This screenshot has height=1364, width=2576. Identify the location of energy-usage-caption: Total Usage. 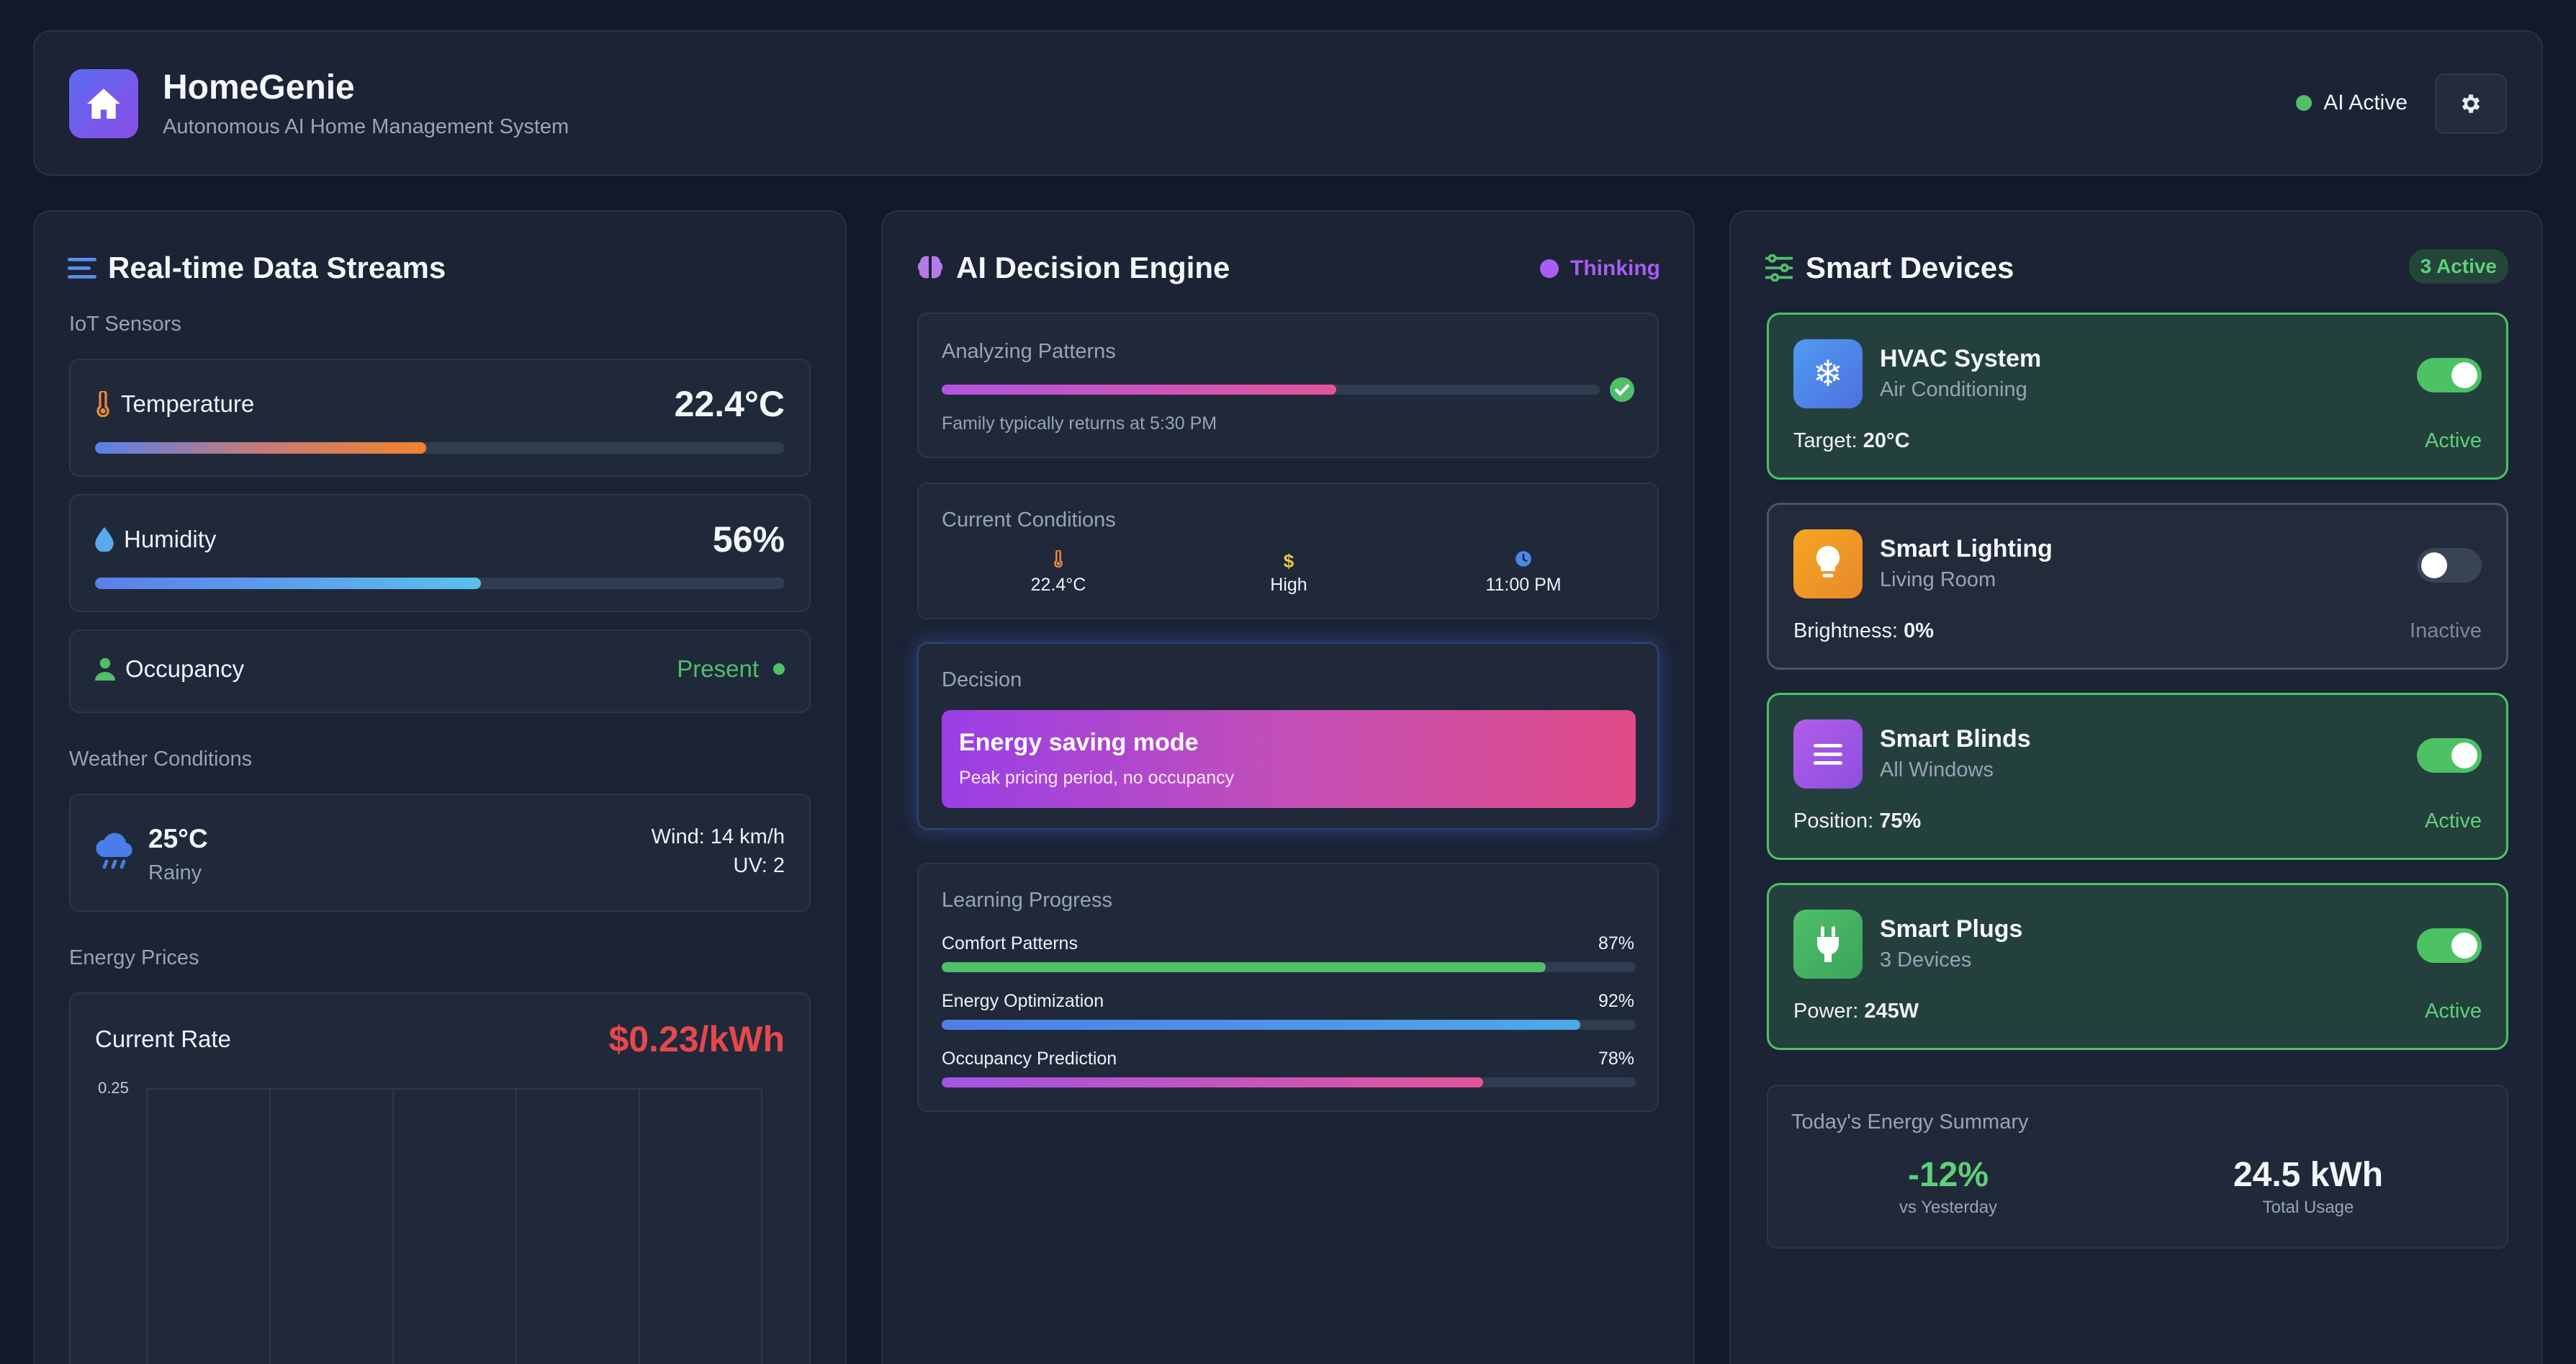
(2308, 1207).